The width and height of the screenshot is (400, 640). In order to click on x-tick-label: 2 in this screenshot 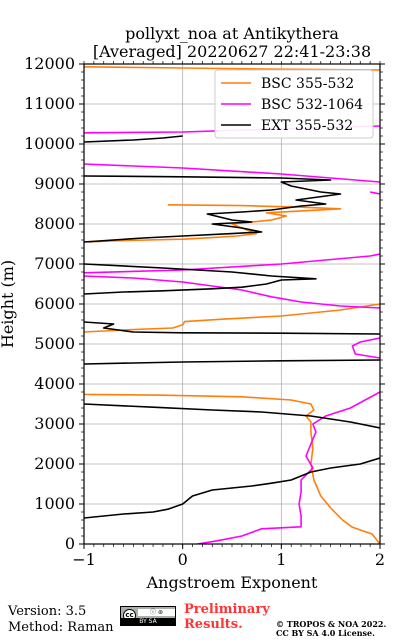, I will do `click(380, 559)`.